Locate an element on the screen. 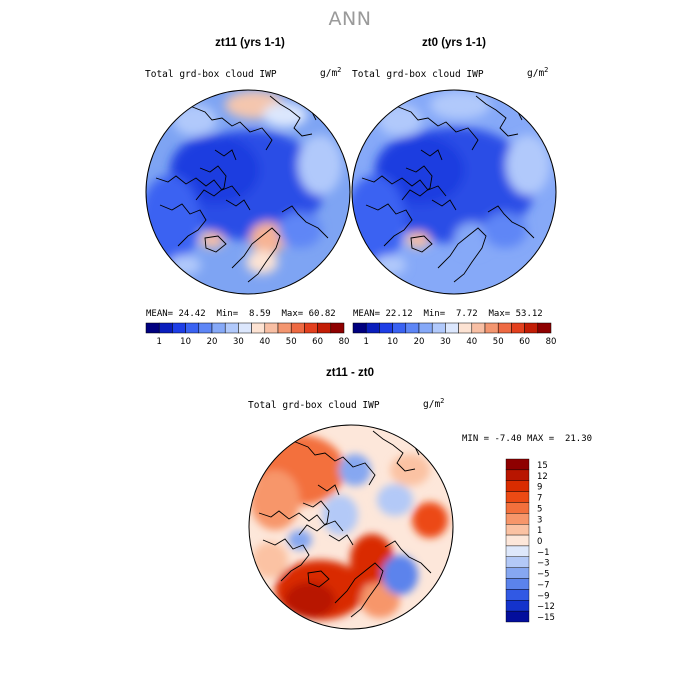  colorbar-zt0-tick-label: 10 is located at coordinates (392, 342).